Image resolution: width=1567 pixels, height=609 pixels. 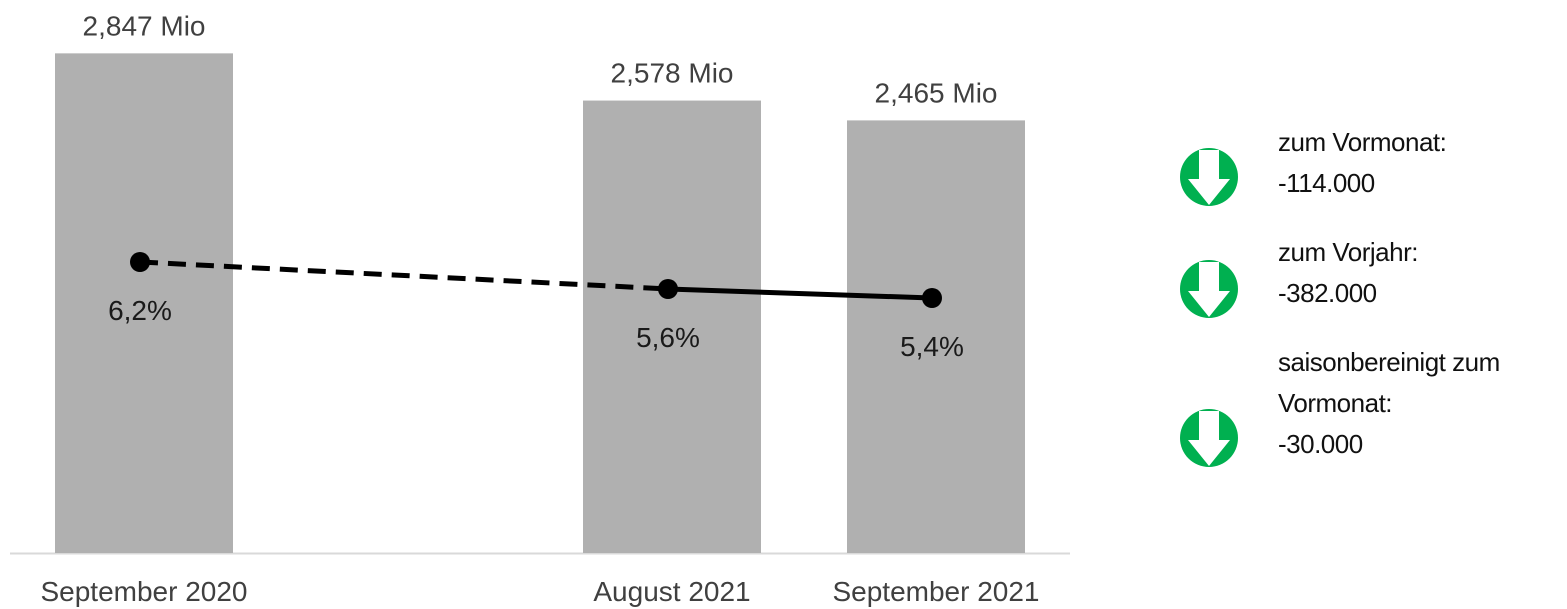 I want to click on change-value: -30.000, so click(x=1320, y=444).